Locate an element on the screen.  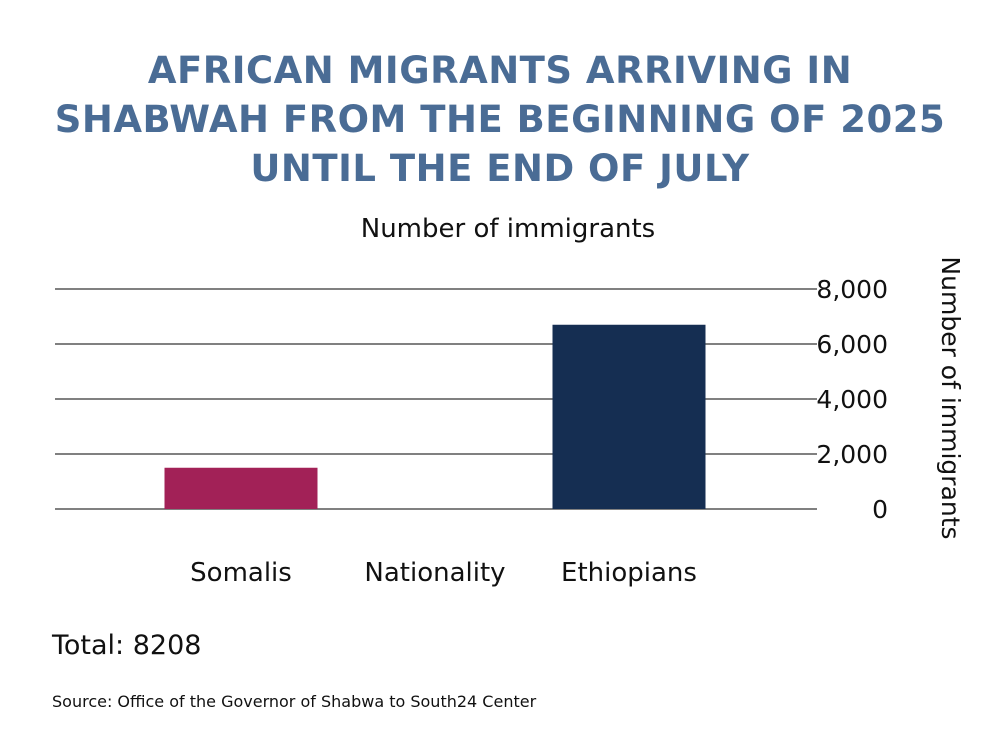
x-tick-label: Nationality is located at coordinates (434, 573).